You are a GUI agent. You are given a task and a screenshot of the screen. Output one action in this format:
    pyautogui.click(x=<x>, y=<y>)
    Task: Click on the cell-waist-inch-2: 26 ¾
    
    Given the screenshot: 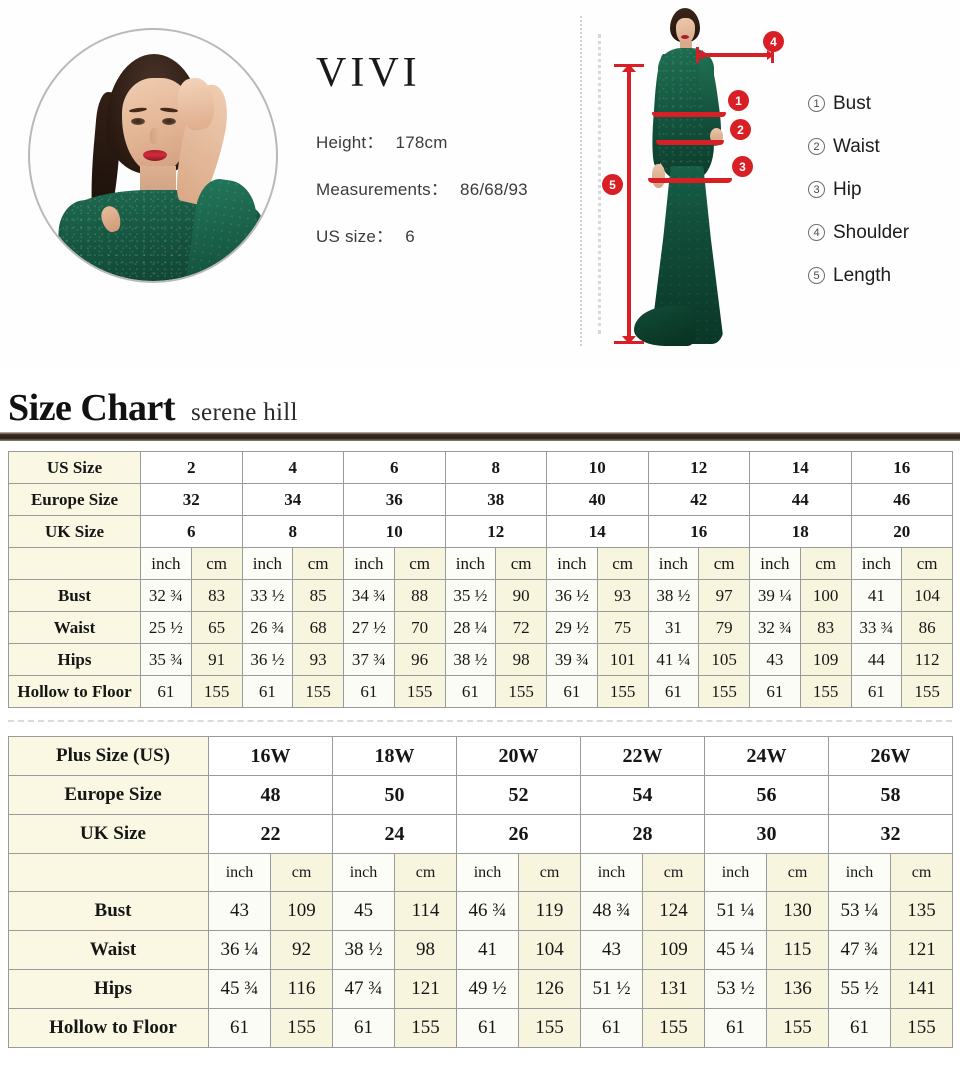 What is the action you would take?
    pyautogui.click(x=267, y=627)
    